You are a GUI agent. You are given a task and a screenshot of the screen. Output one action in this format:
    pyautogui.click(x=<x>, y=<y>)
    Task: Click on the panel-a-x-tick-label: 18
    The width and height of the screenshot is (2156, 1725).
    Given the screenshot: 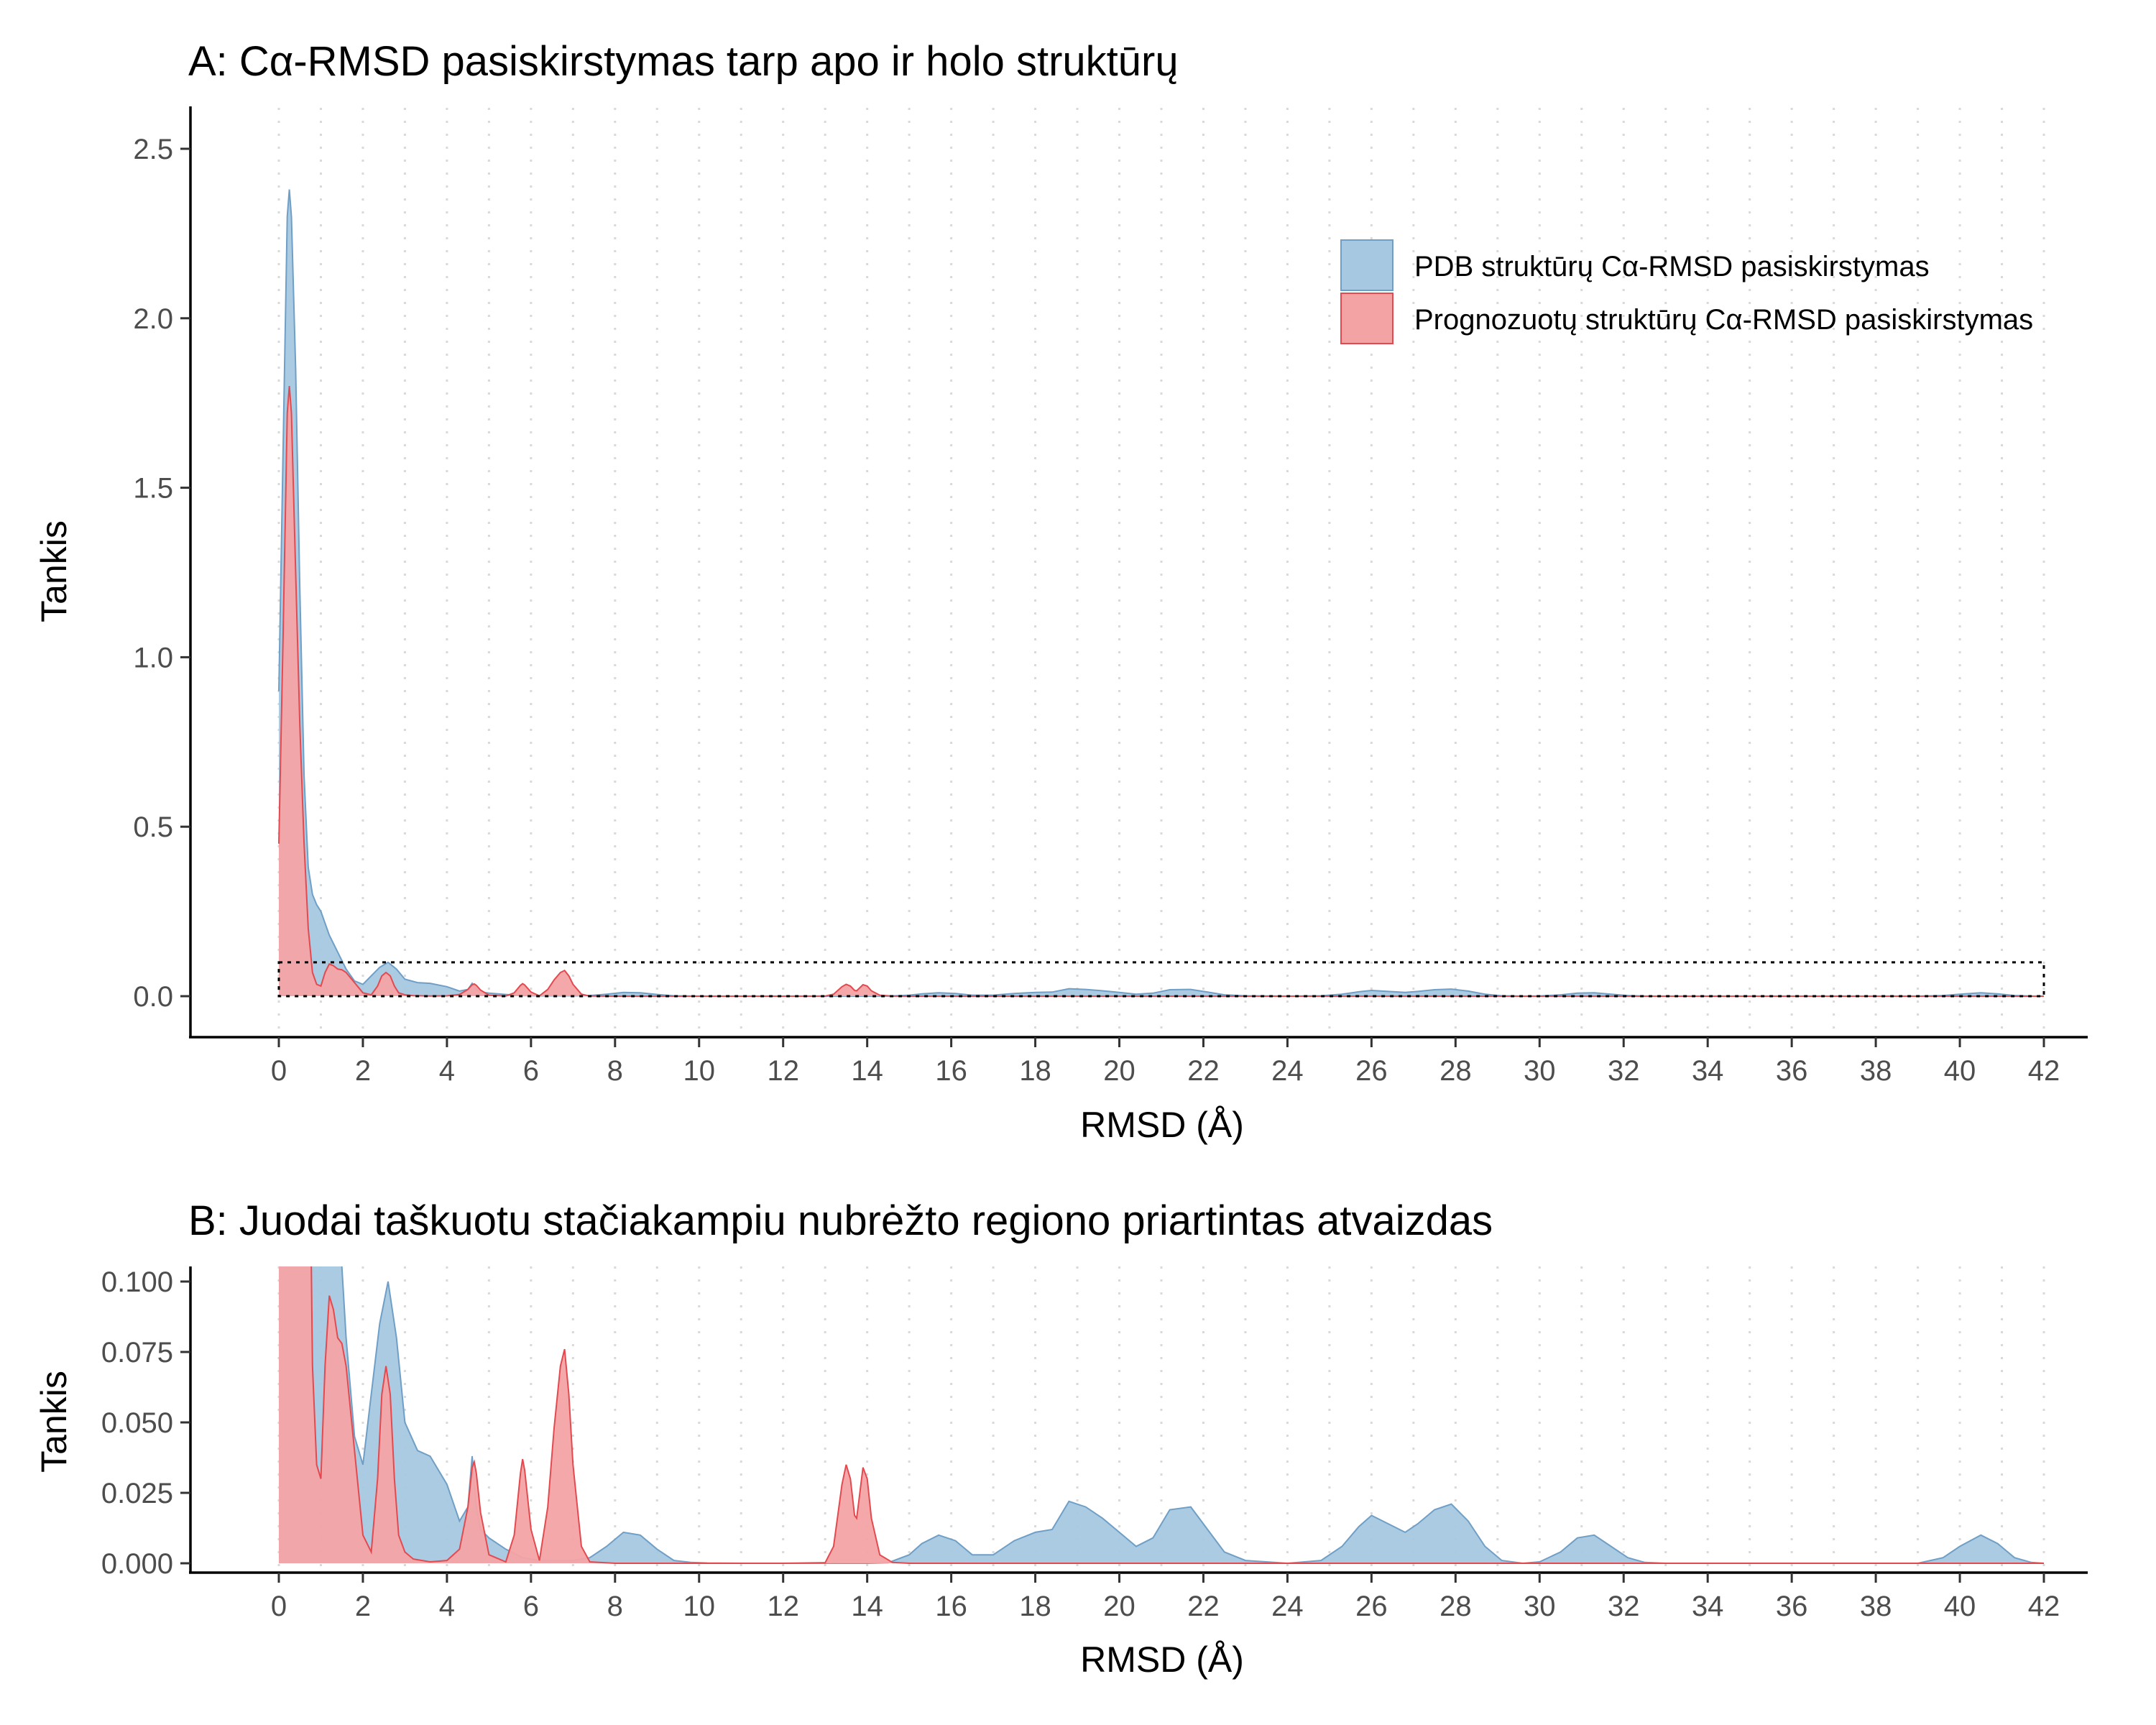 What is the action you would take?
    pyautogui.click(x=1035, y=1071)
    